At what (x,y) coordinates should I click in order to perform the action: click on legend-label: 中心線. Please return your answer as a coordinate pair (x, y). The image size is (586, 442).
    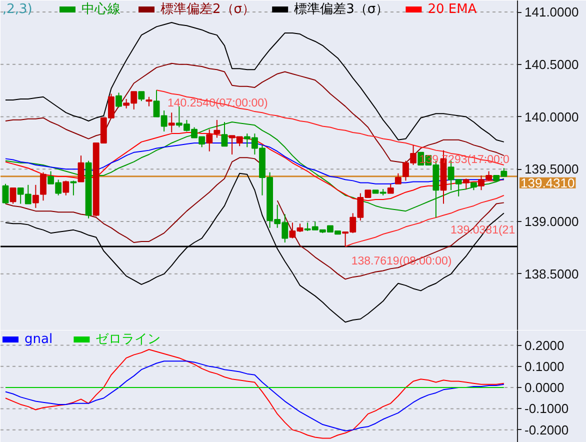
    Looking at the image, I should click on (101, 9).